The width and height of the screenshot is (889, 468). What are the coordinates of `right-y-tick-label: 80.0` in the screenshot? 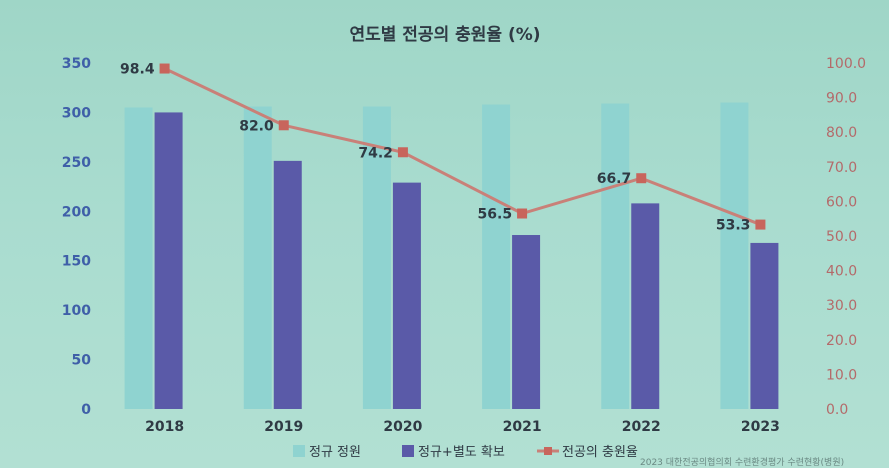 It's located at (841, 133).